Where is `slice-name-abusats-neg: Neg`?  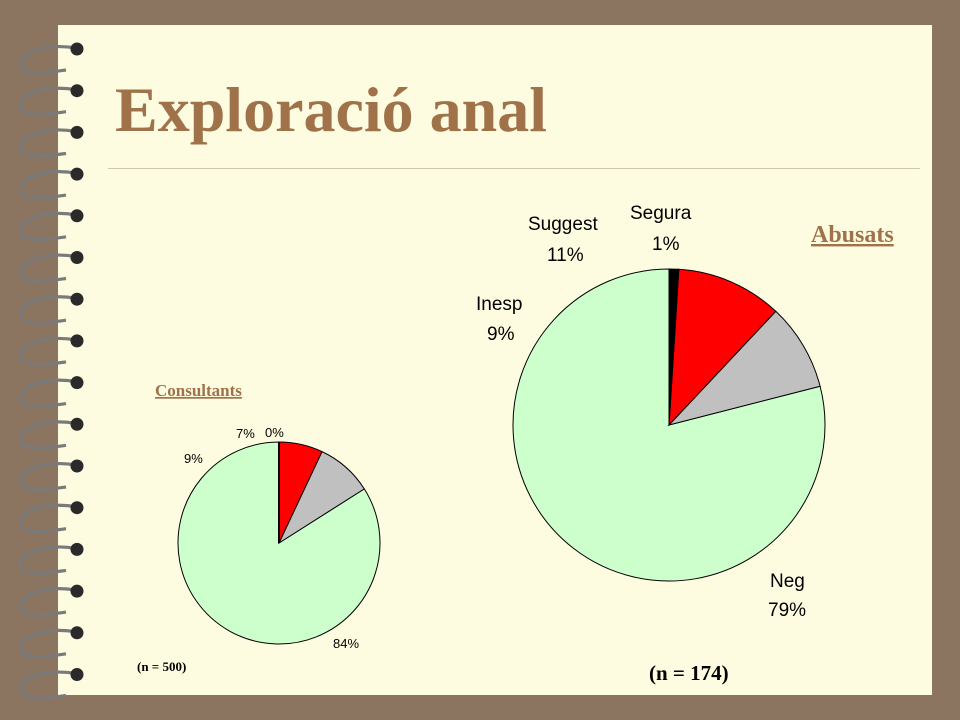
slice-name-abusats-neg: Neg is located at coordinates (787, 581).